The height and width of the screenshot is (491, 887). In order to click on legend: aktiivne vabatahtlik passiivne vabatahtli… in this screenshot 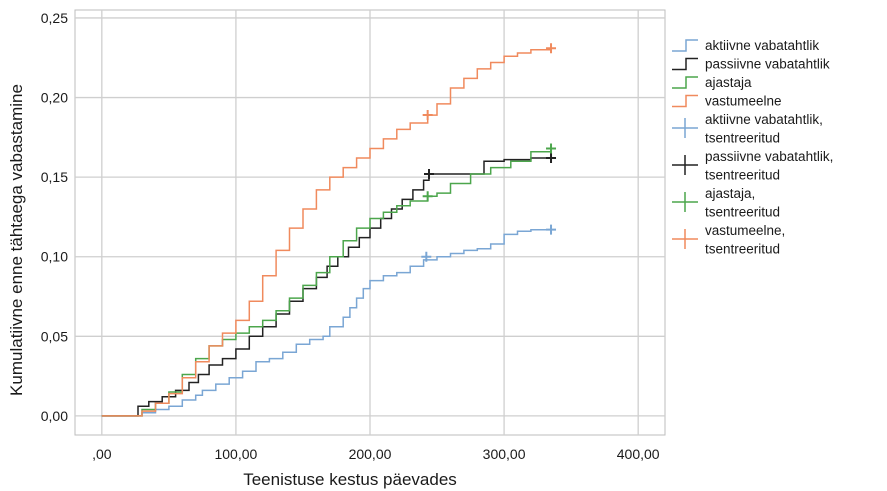, I will do `click(752, 147)`.